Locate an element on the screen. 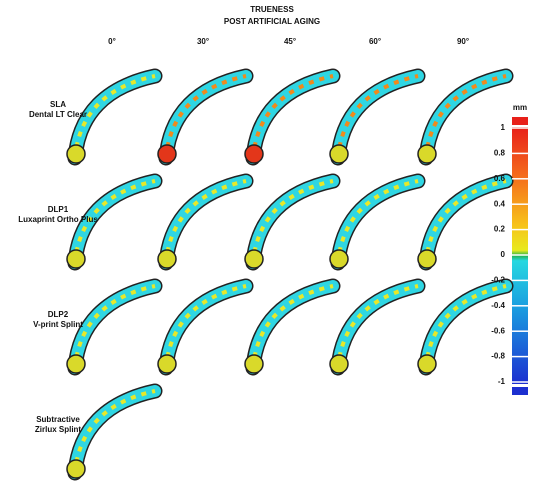 The height and width of the screenshot is (486, 550). colorbar-cap-low is located at coordinates (520, 391).